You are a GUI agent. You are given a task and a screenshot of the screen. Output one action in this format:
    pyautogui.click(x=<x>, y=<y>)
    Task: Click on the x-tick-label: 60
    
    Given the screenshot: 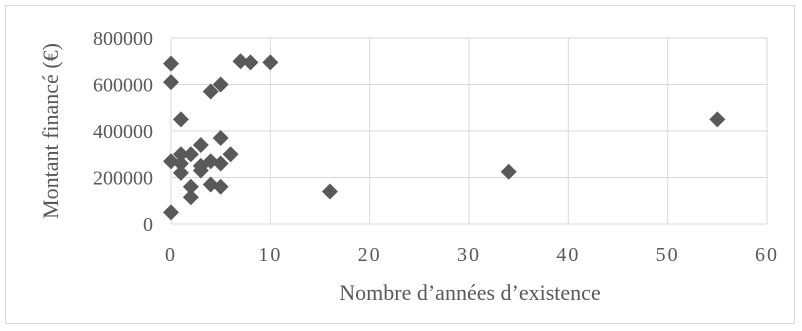 What is the action you would take?
    pyautogui.click(x=767, y=255)
    